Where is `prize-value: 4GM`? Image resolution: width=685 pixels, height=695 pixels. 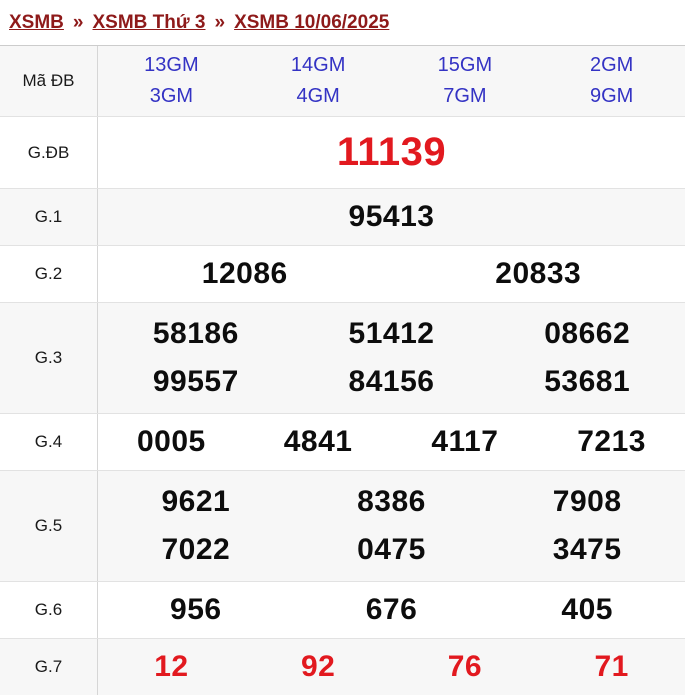
prize-value: 4GM is located at coordinates (318, 96).